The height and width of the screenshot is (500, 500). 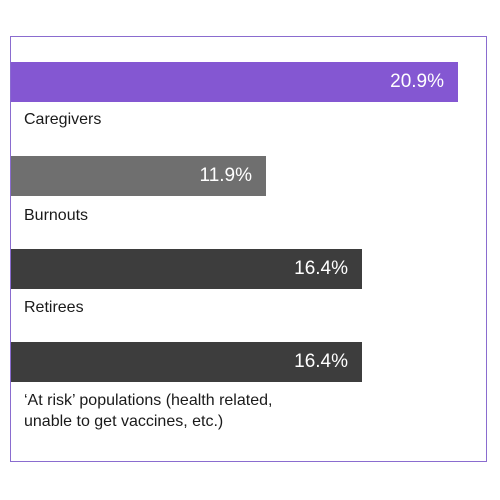 I want to click on bar-1: 20.9%, so click(x=234, y=82).